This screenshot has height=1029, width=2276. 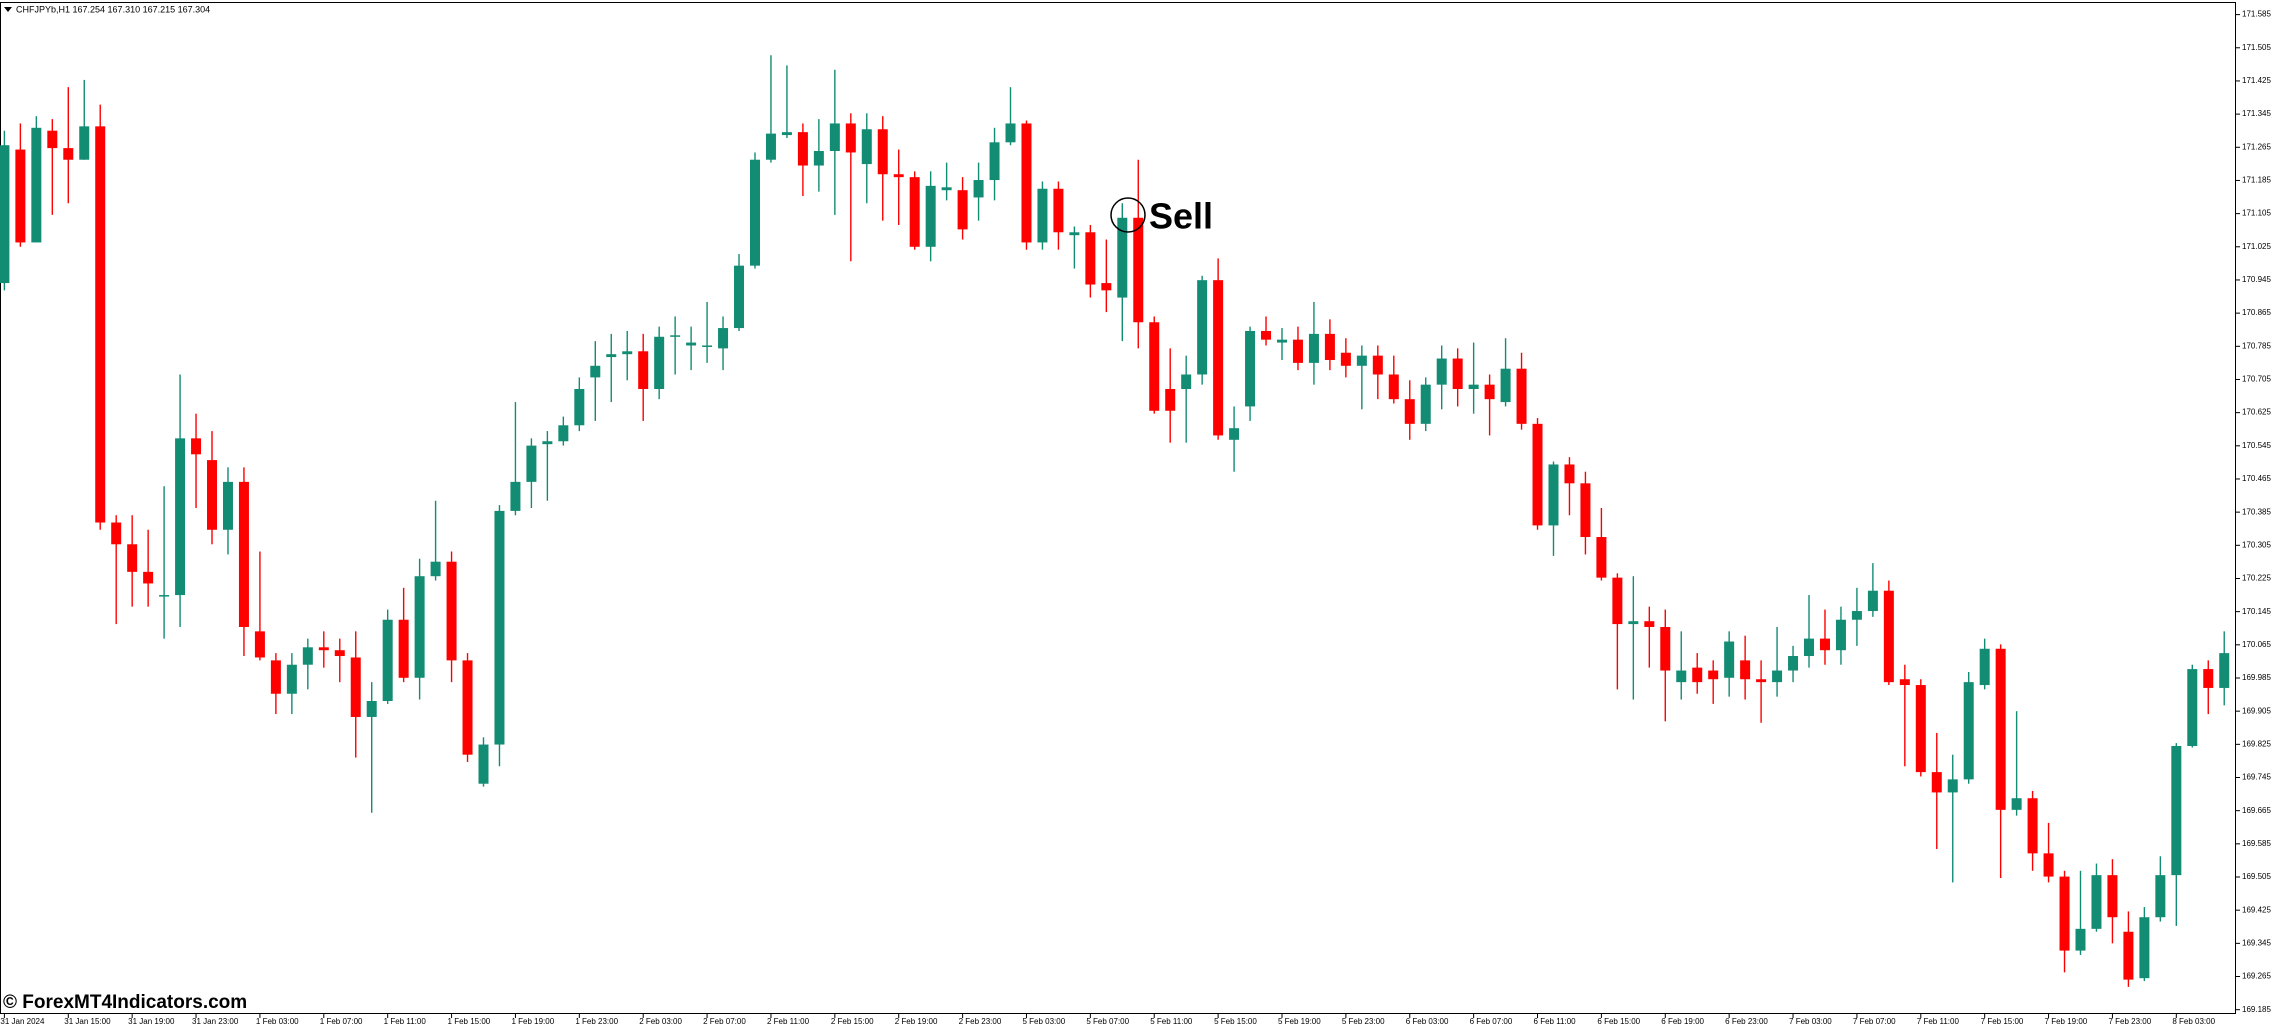 I want to click on y-tick-label: 170.305, so click(x=2256, y=544).